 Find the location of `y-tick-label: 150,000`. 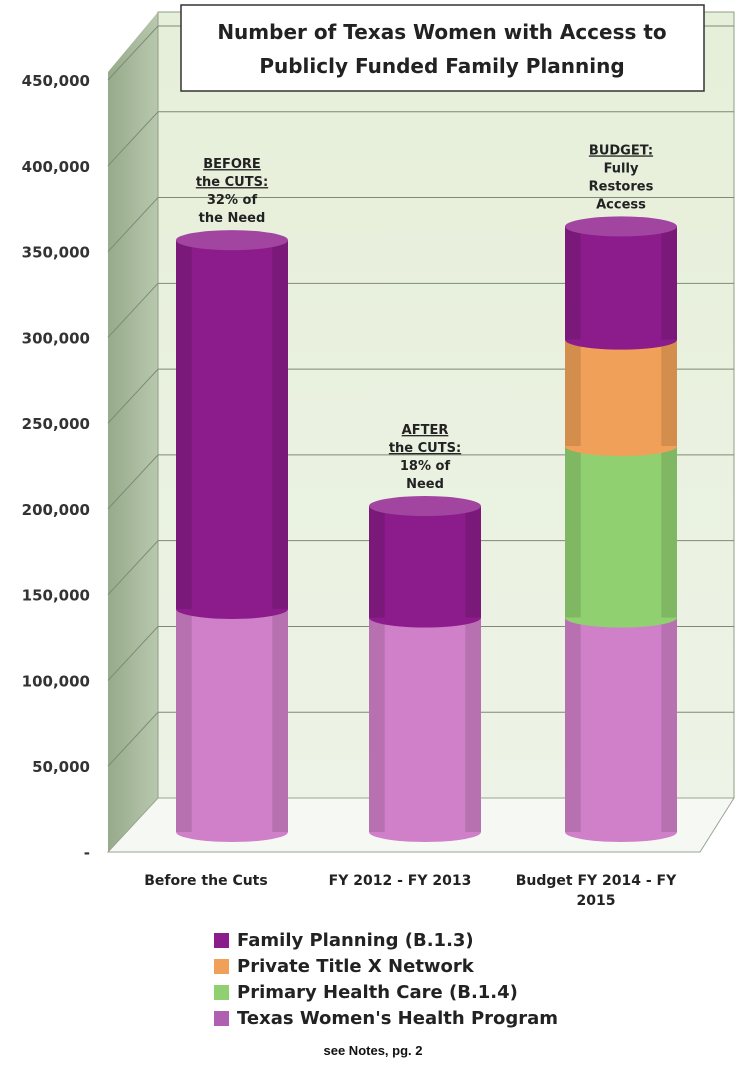

y-tick-label: 150,000 is located at coordinates (56, 596).